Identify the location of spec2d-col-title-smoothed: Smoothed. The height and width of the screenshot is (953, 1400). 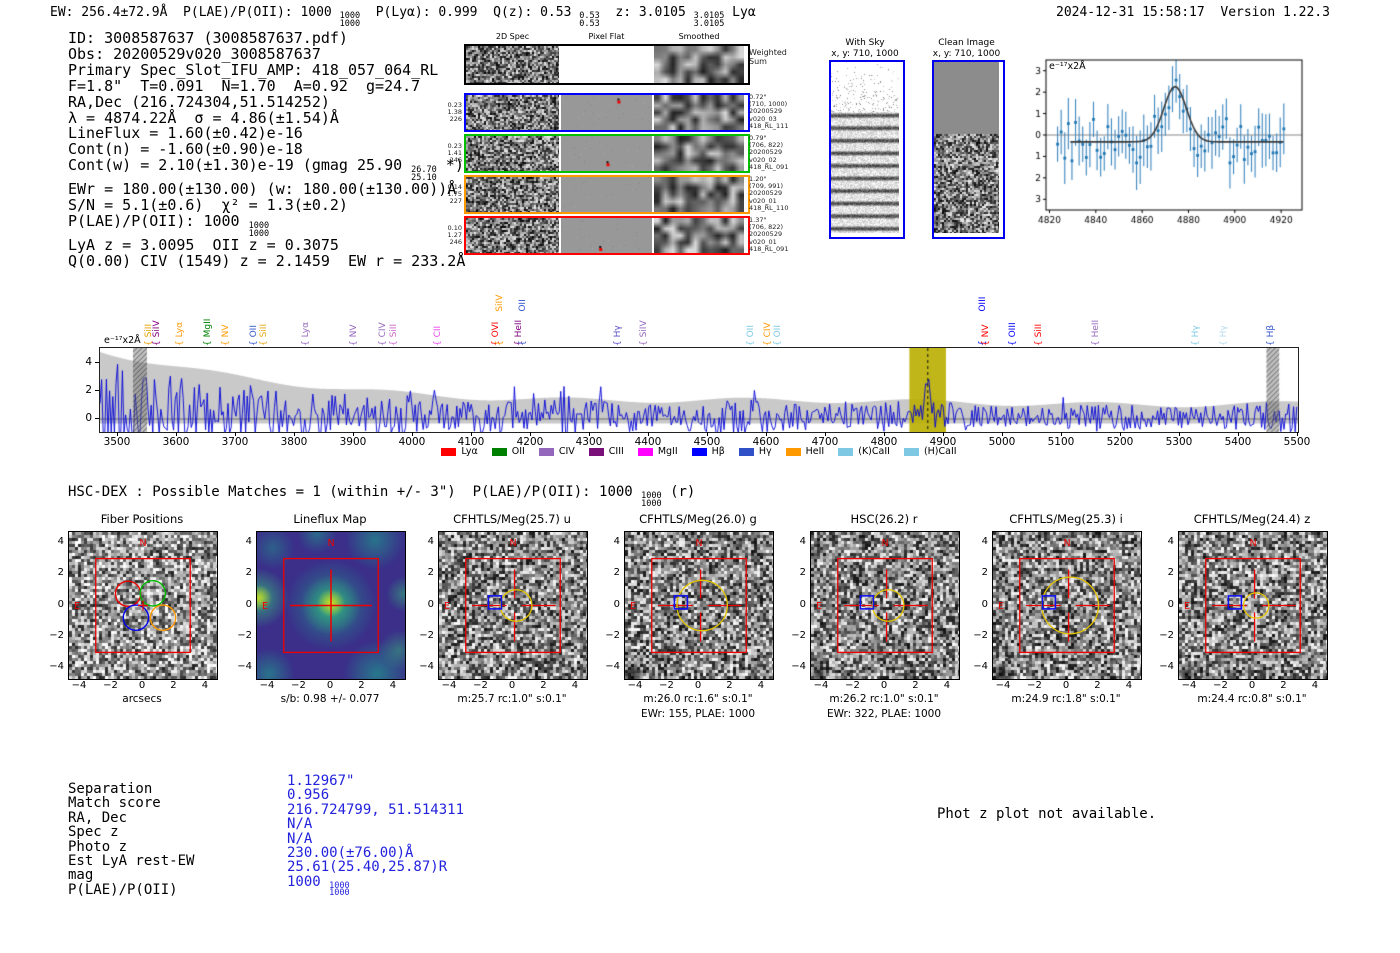
(699, 36).